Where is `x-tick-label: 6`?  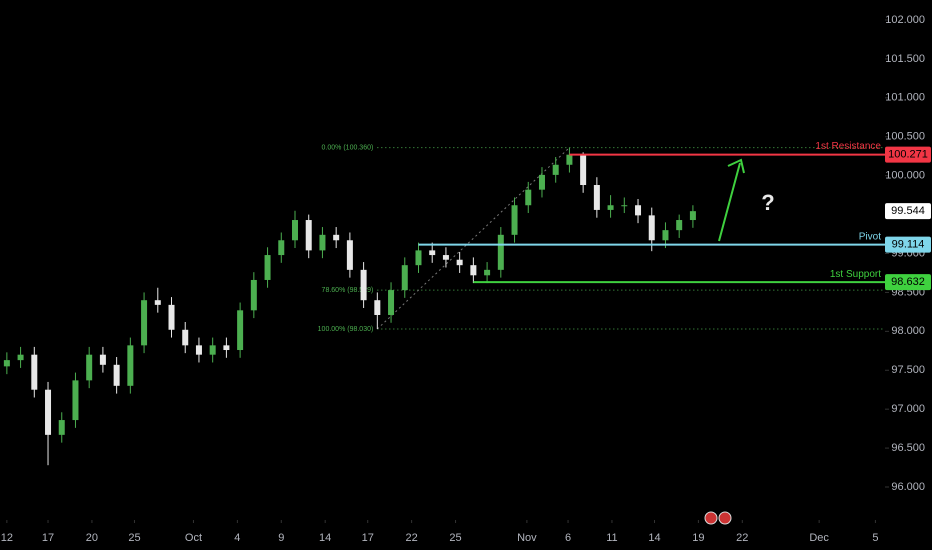 x-tick-label: 6 is located at coordinates (568, 538).